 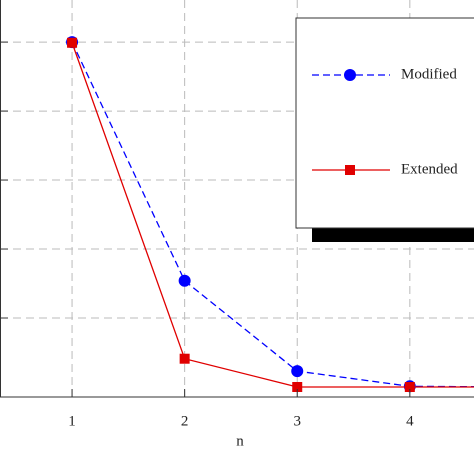 What do you see at coordinates (429, 74) in the screenshot?
I see `legend-label: Modified` at bounding box center [429, 74].